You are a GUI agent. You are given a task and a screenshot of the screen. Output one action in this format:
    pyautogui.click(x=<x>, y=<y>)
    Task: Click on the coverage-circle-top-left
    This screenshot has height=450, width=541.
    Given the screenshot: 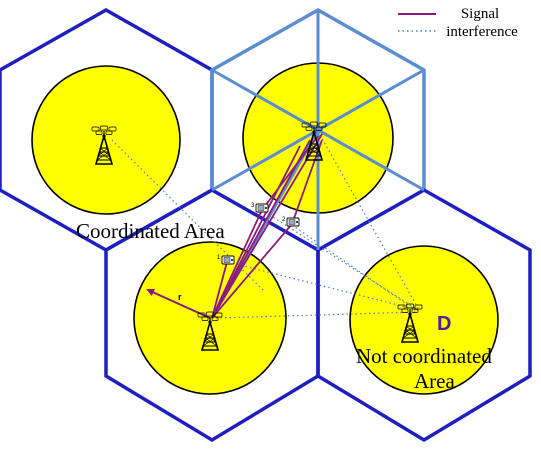 What is the action you would take?
    pyautogui.click(x=106, y=140)
    